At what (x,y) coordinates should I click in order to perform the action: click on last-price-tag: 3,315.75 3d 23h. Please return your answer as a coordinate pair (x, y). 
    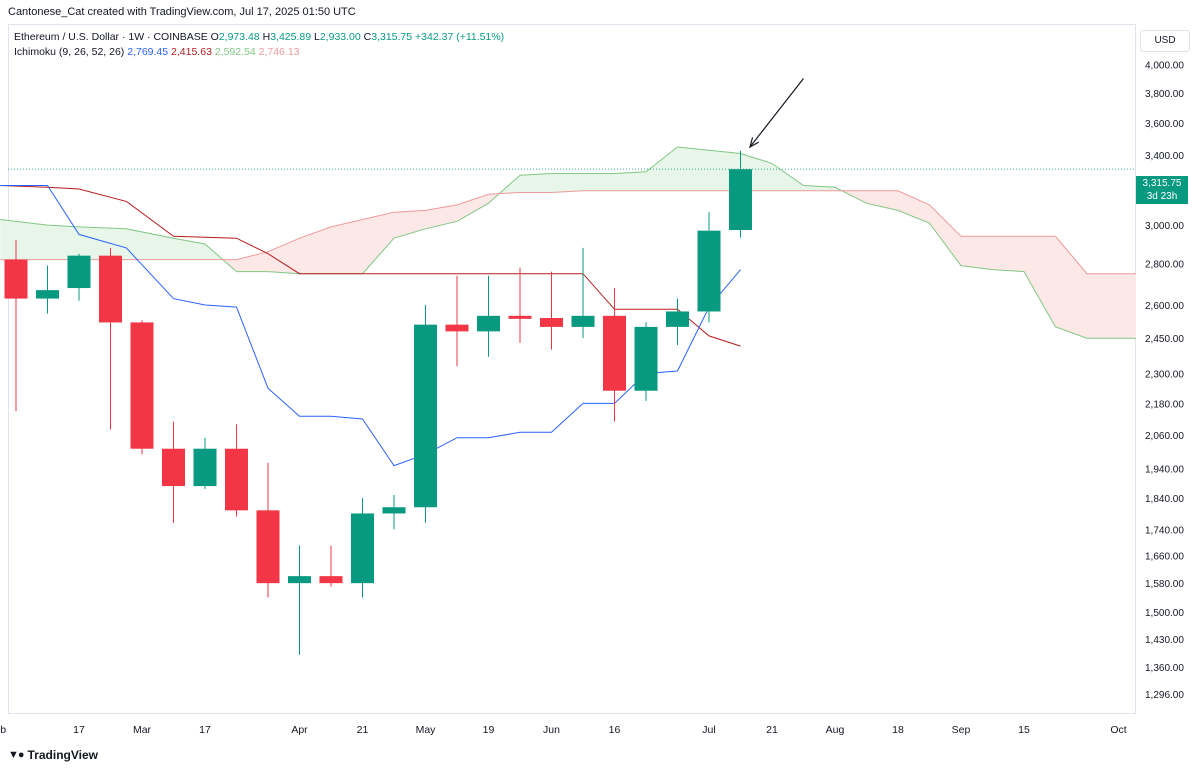
    Looking at the image, I should click on (1162, 190).